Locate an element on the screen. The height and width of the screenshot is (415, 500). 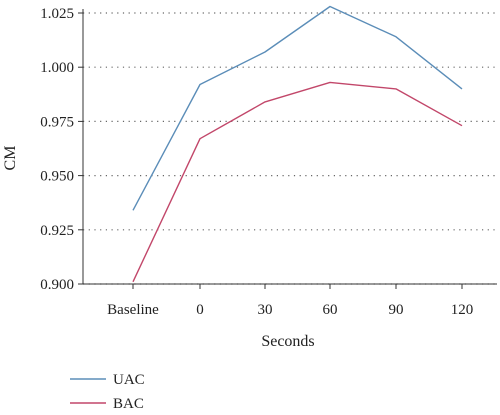
x-tick-label: 0 is located at coordinates (200, 310).